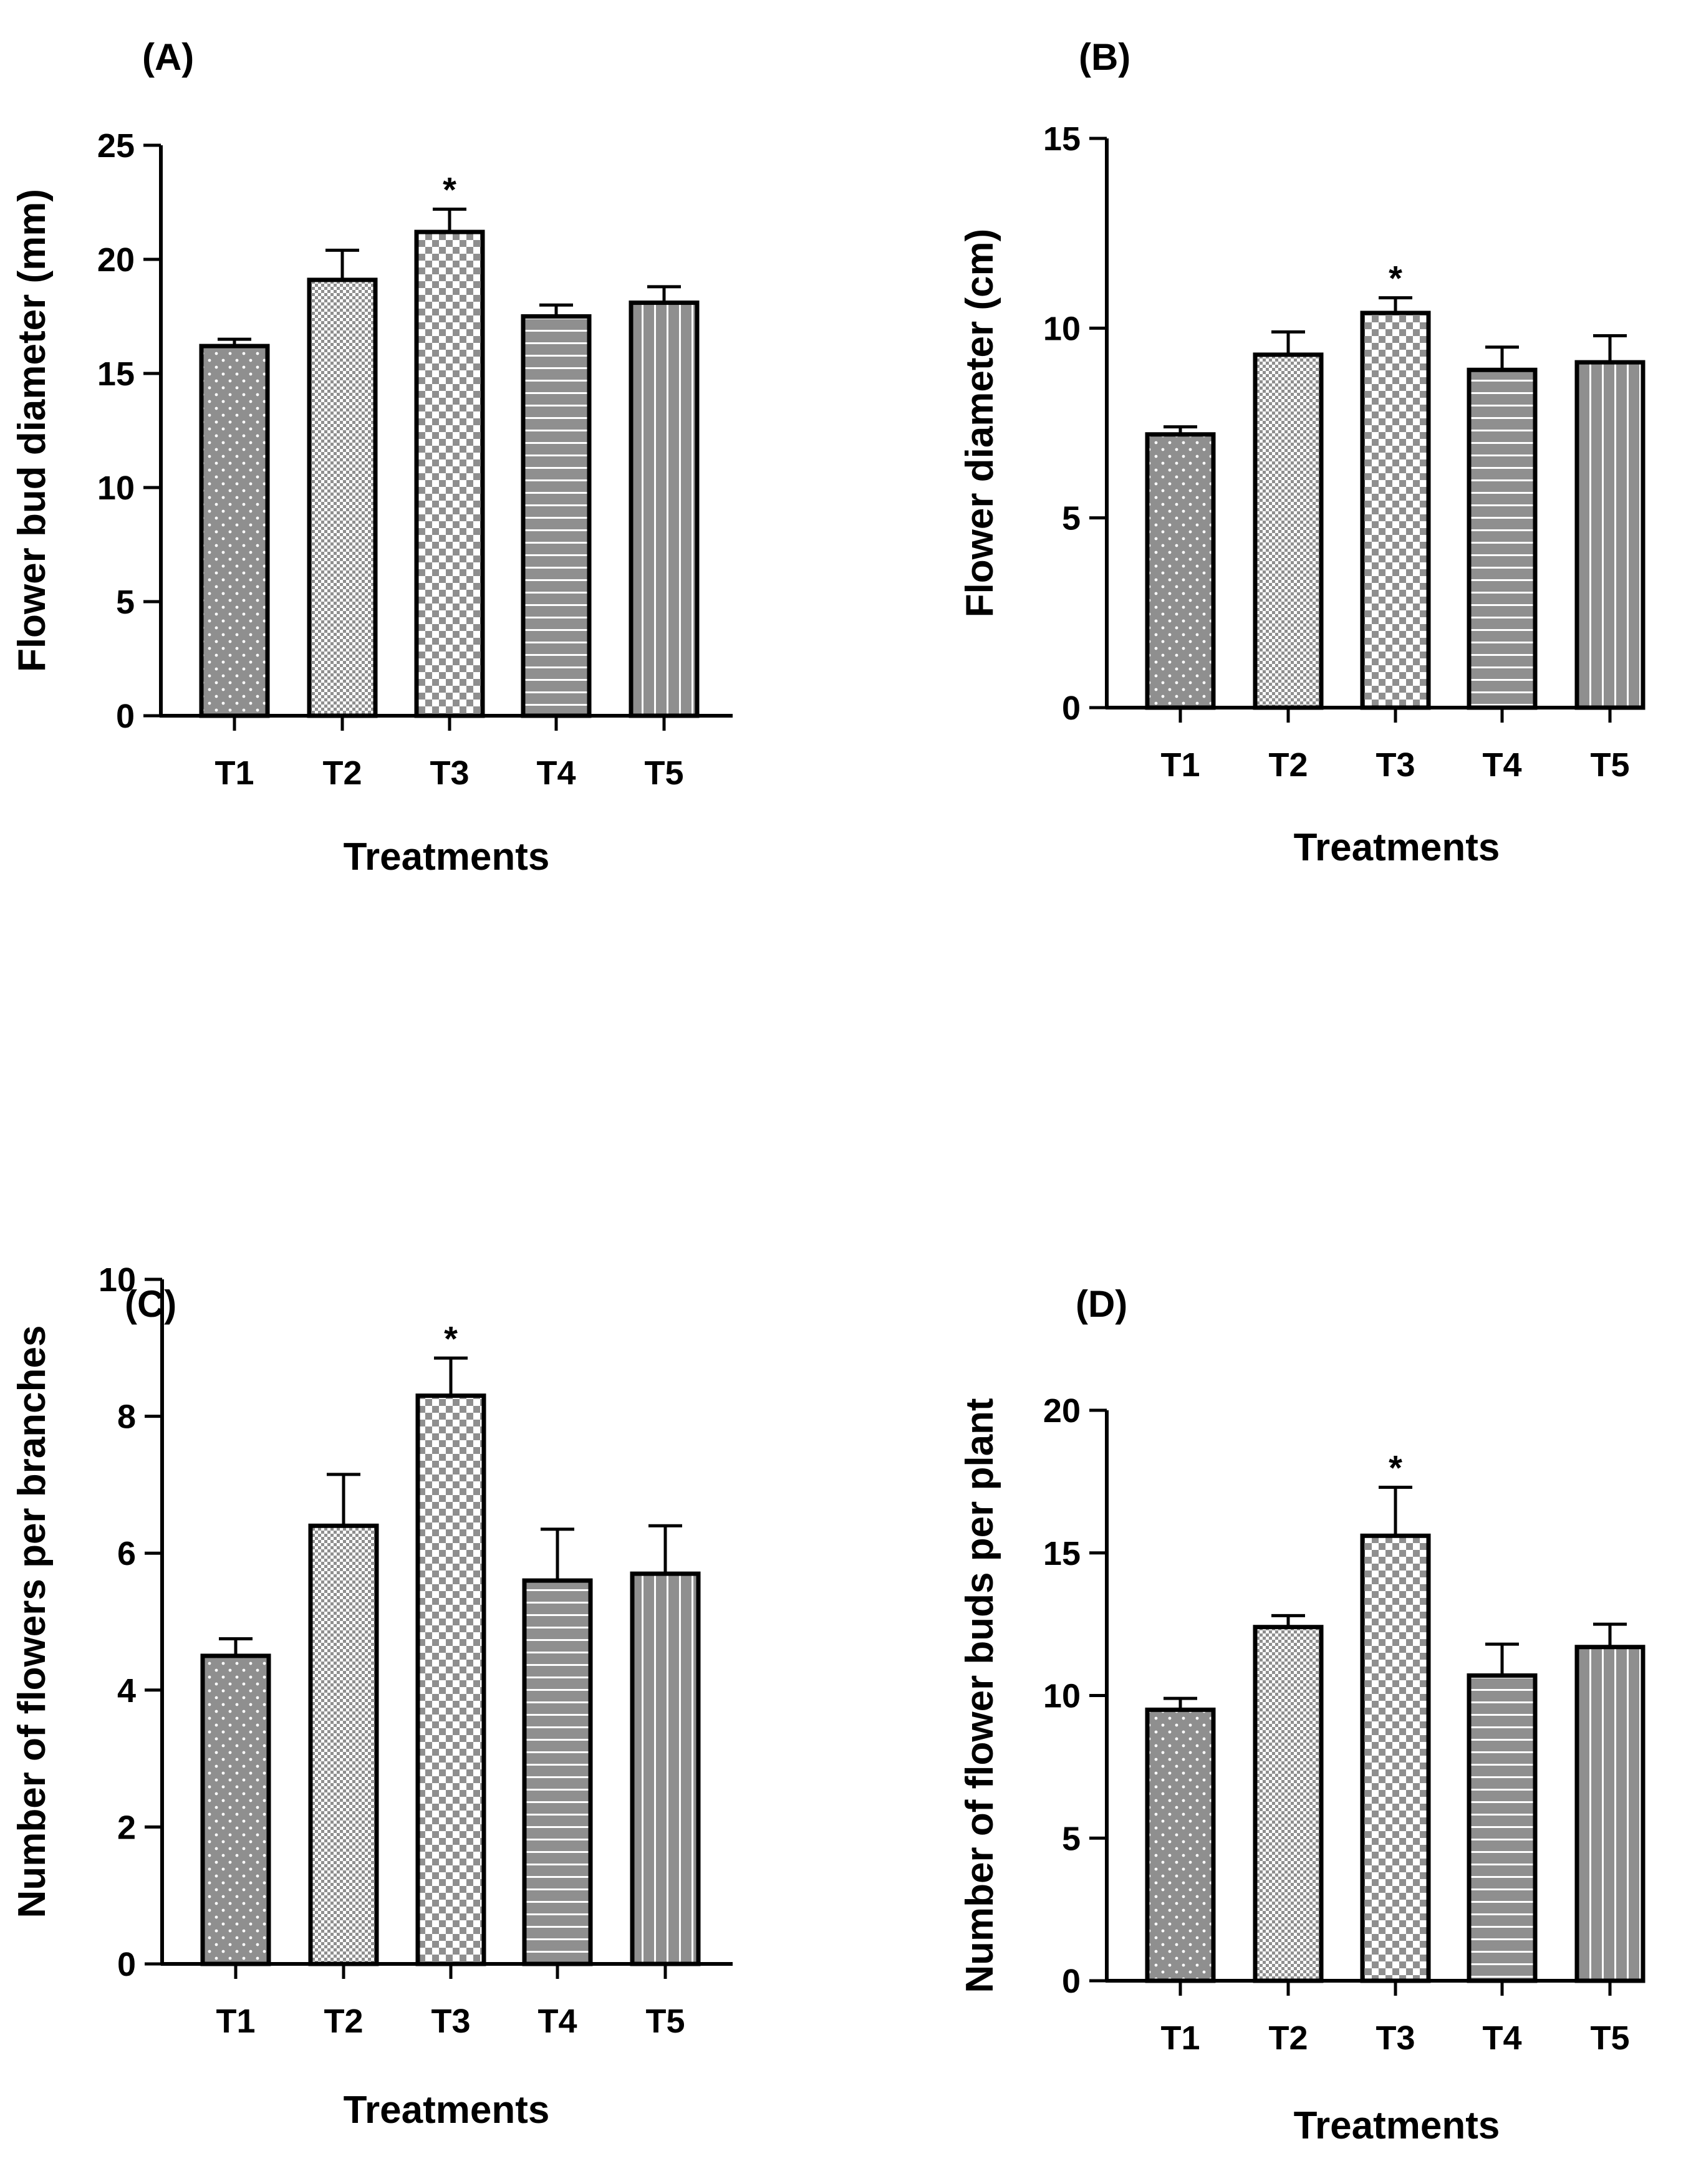 This screenshot has width=1701, height=2184. I want to click on y-axis-title: Number of flower buds per plant, so click(980, 1695).